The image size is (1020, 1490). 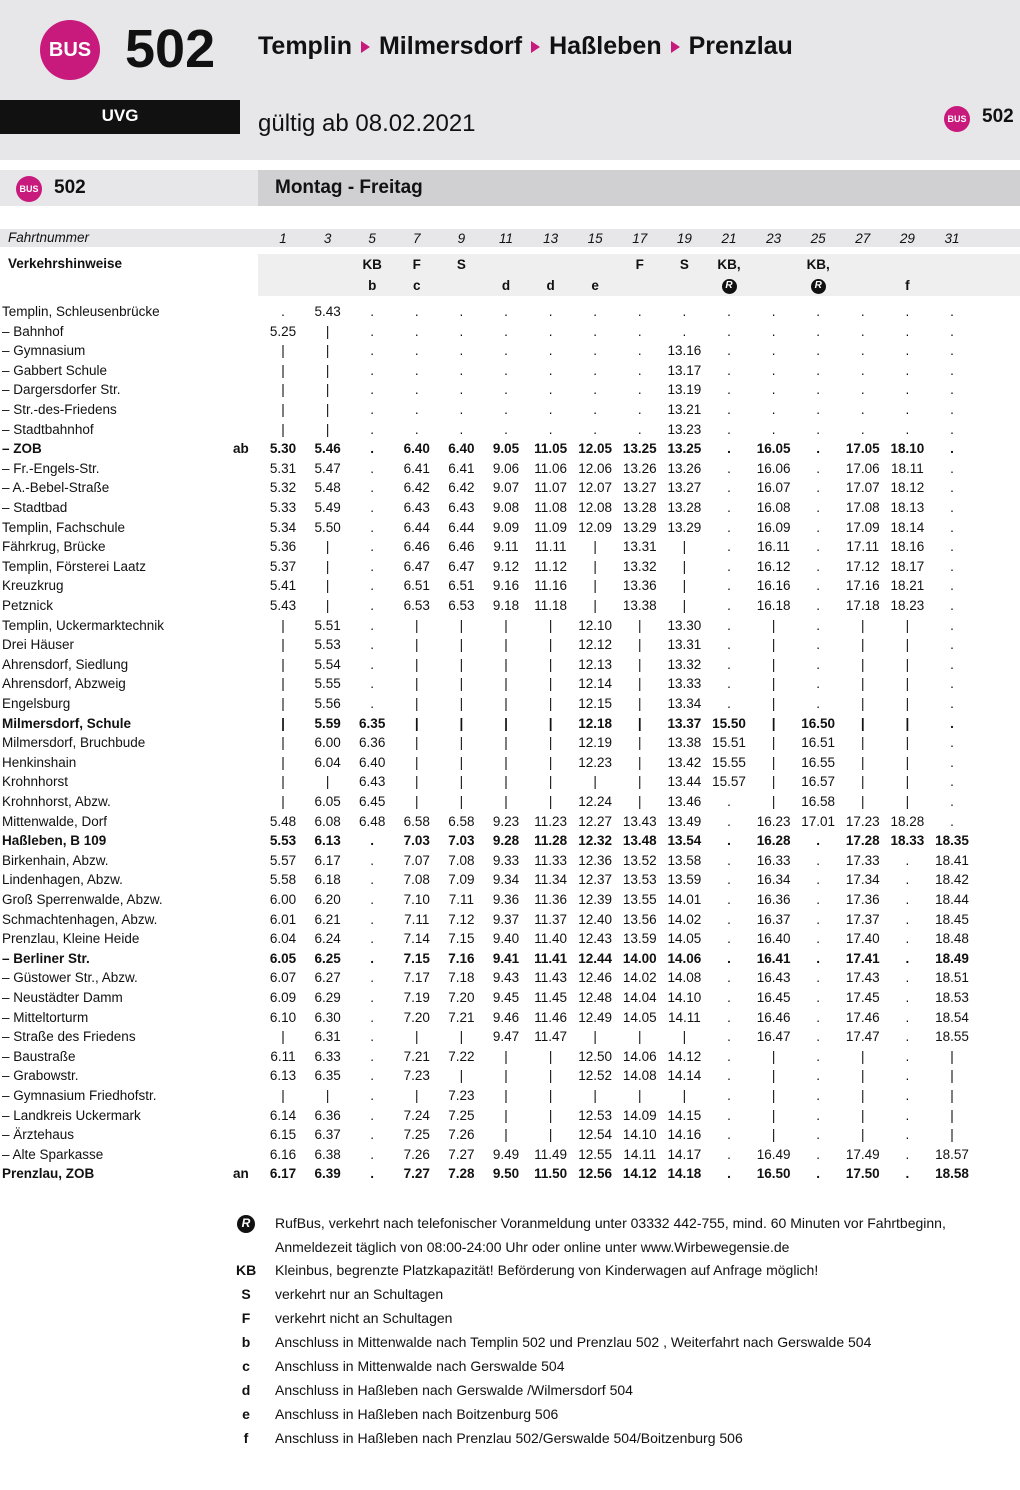 What do you see at coordinates (862, 919) in the screenshot?
I see `time-cell: 17.37` at bounding box center [862, 919].